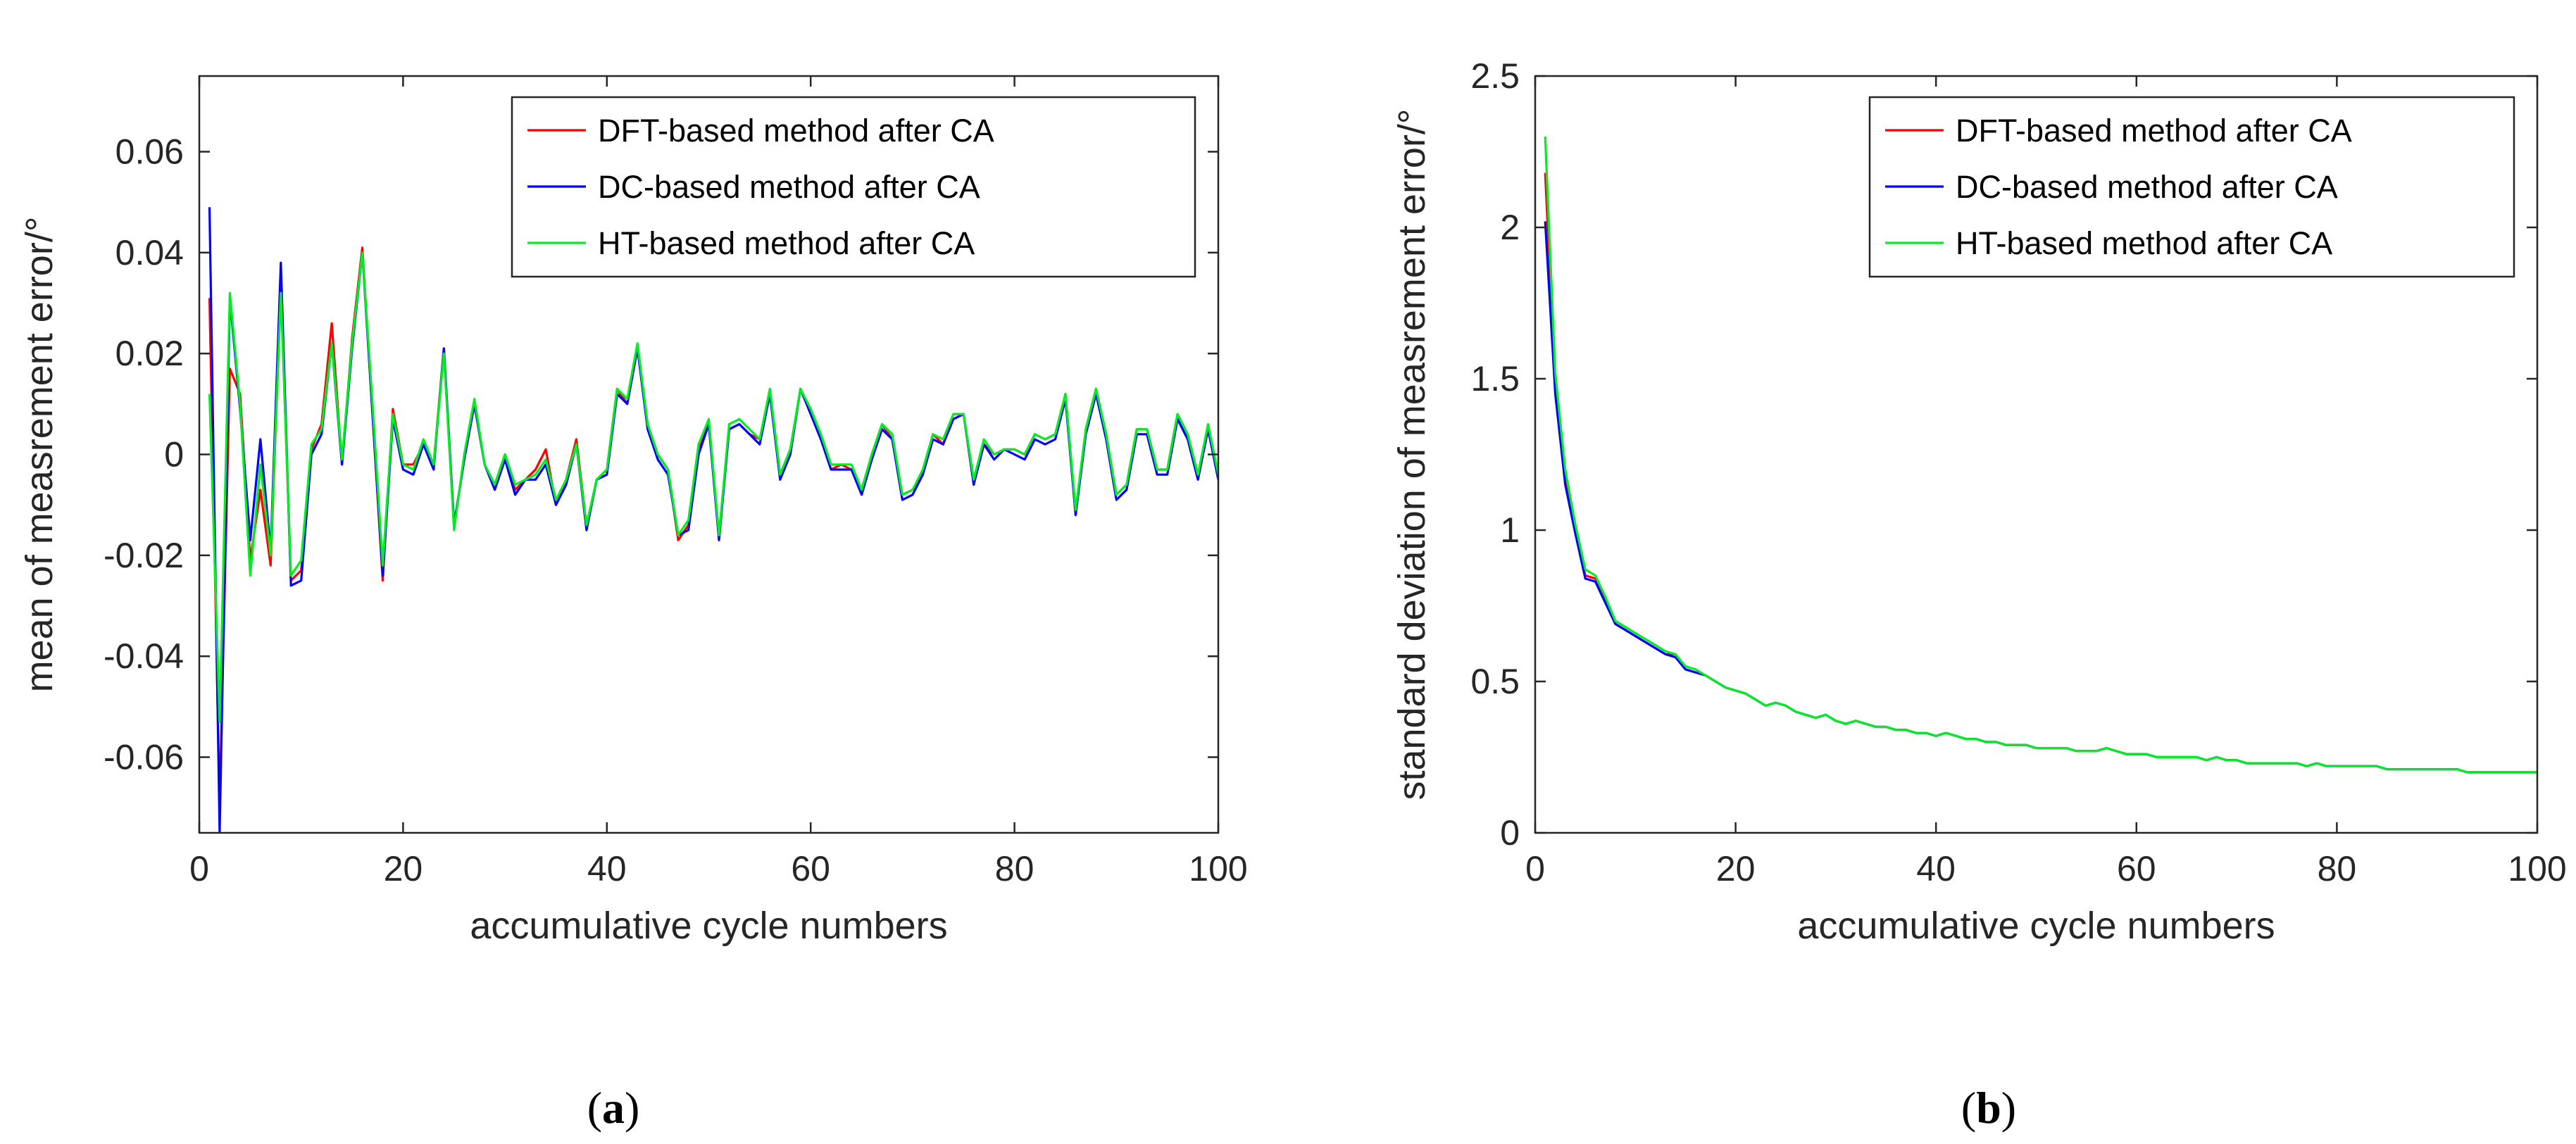 The image size is (2576, 1144). I want to click on panel-b-y-tick-label: 1, so click(1510, 530).